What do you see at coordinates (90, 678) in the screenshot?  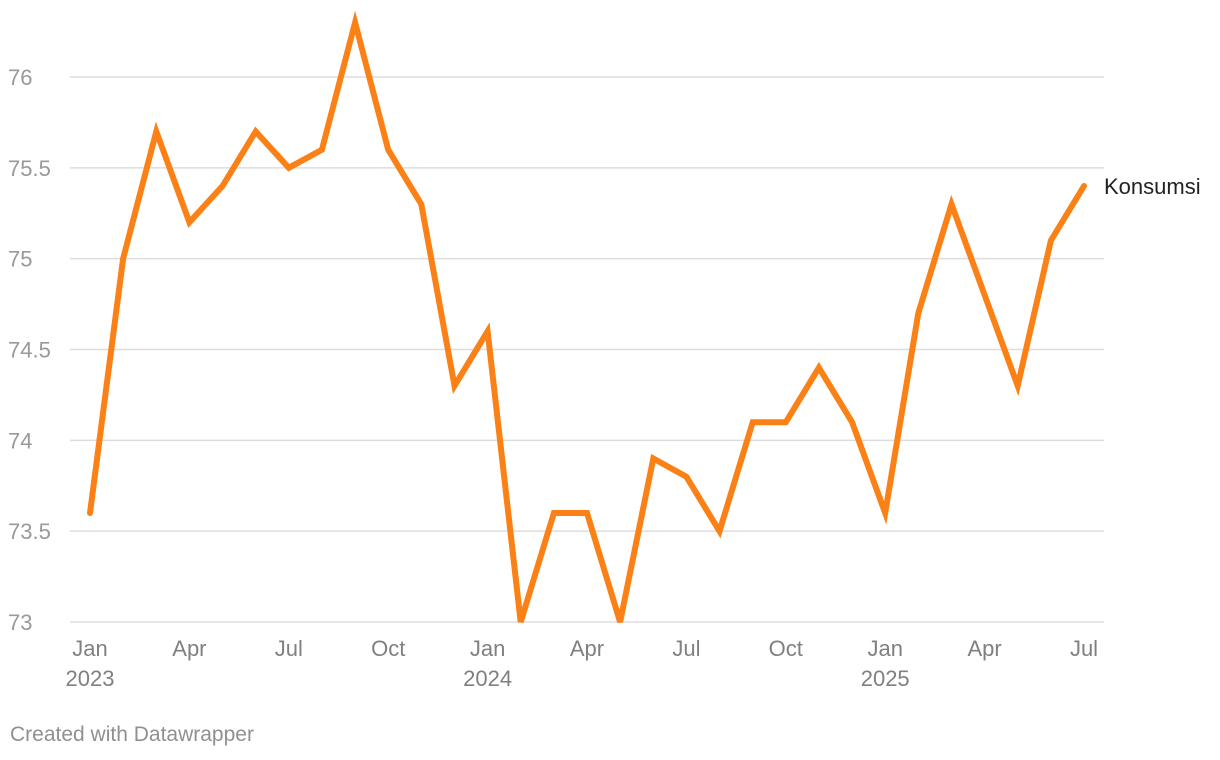 I see `x-tick-year-label: 2023` at bounding box center [90, 678].